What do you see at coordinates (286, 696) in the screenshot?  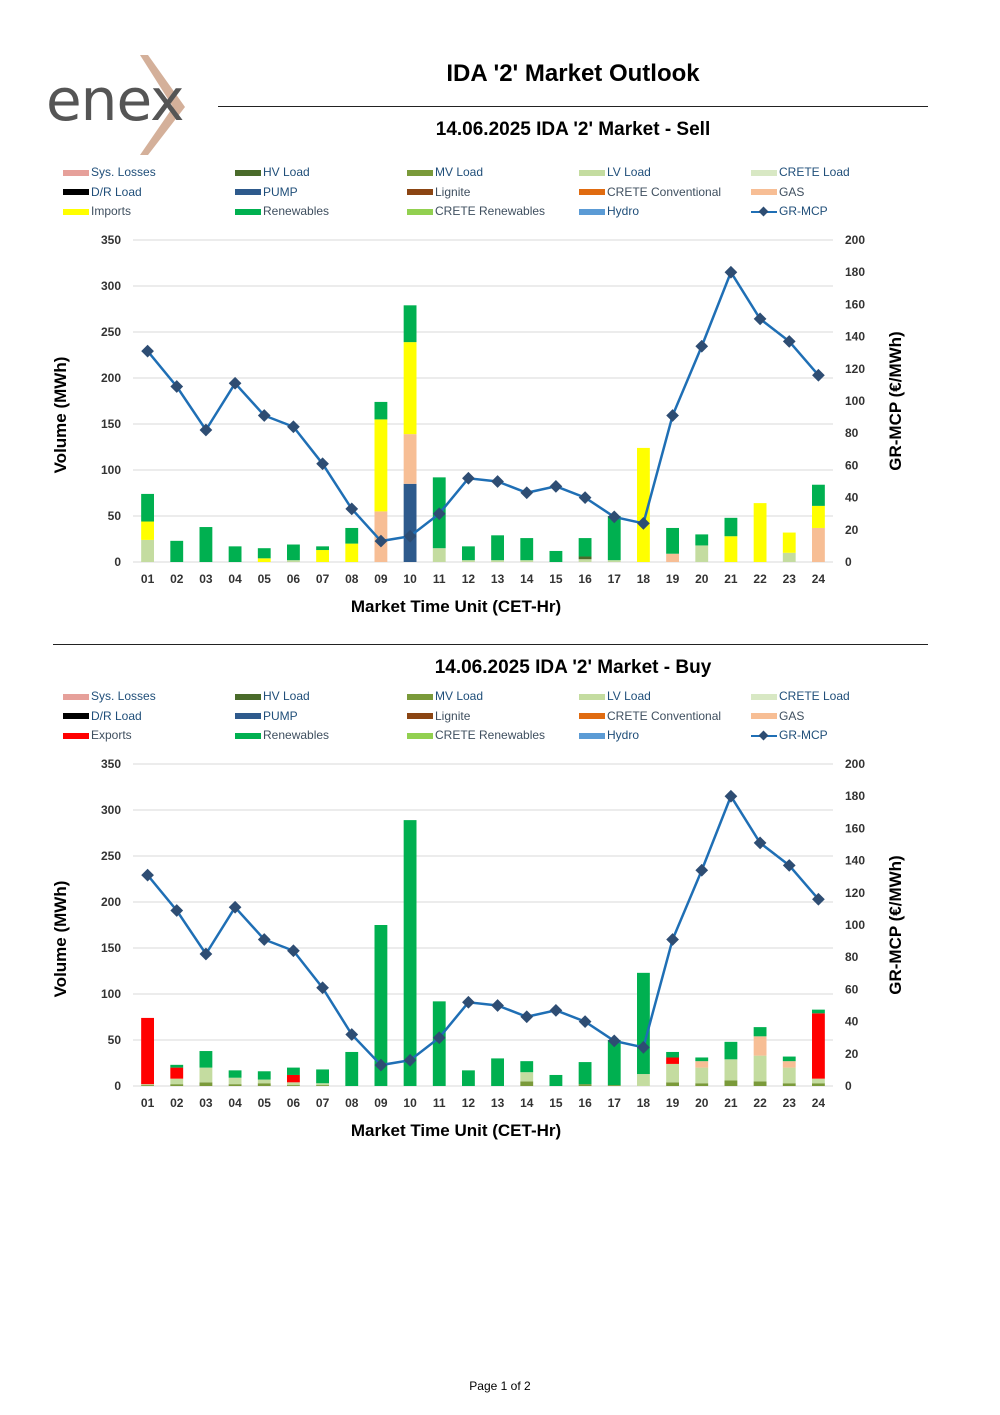 I see `legend-label: HV Load` at bounding box center [286, 696].